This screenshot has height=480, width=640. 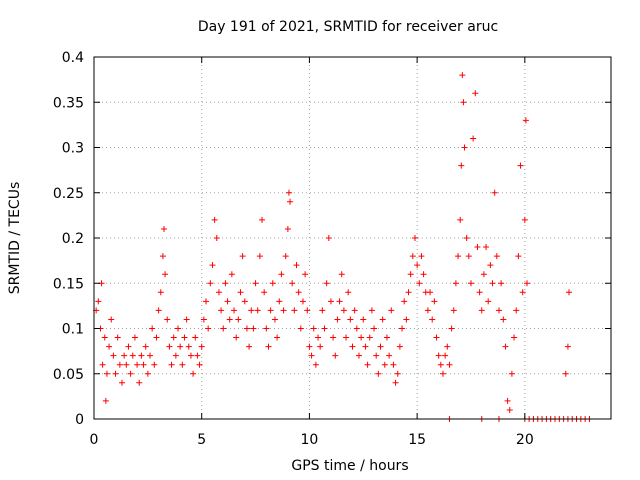 I want to click on y-tick-label: 0.15, so click(x=68, y=284).